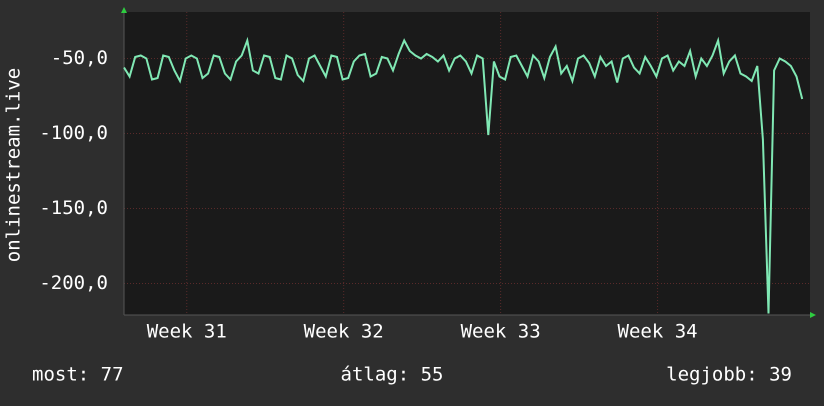  Describe the element at coordinates (73, 133) in the screenshot. I see `y-tick-label: -100,0` at that location.